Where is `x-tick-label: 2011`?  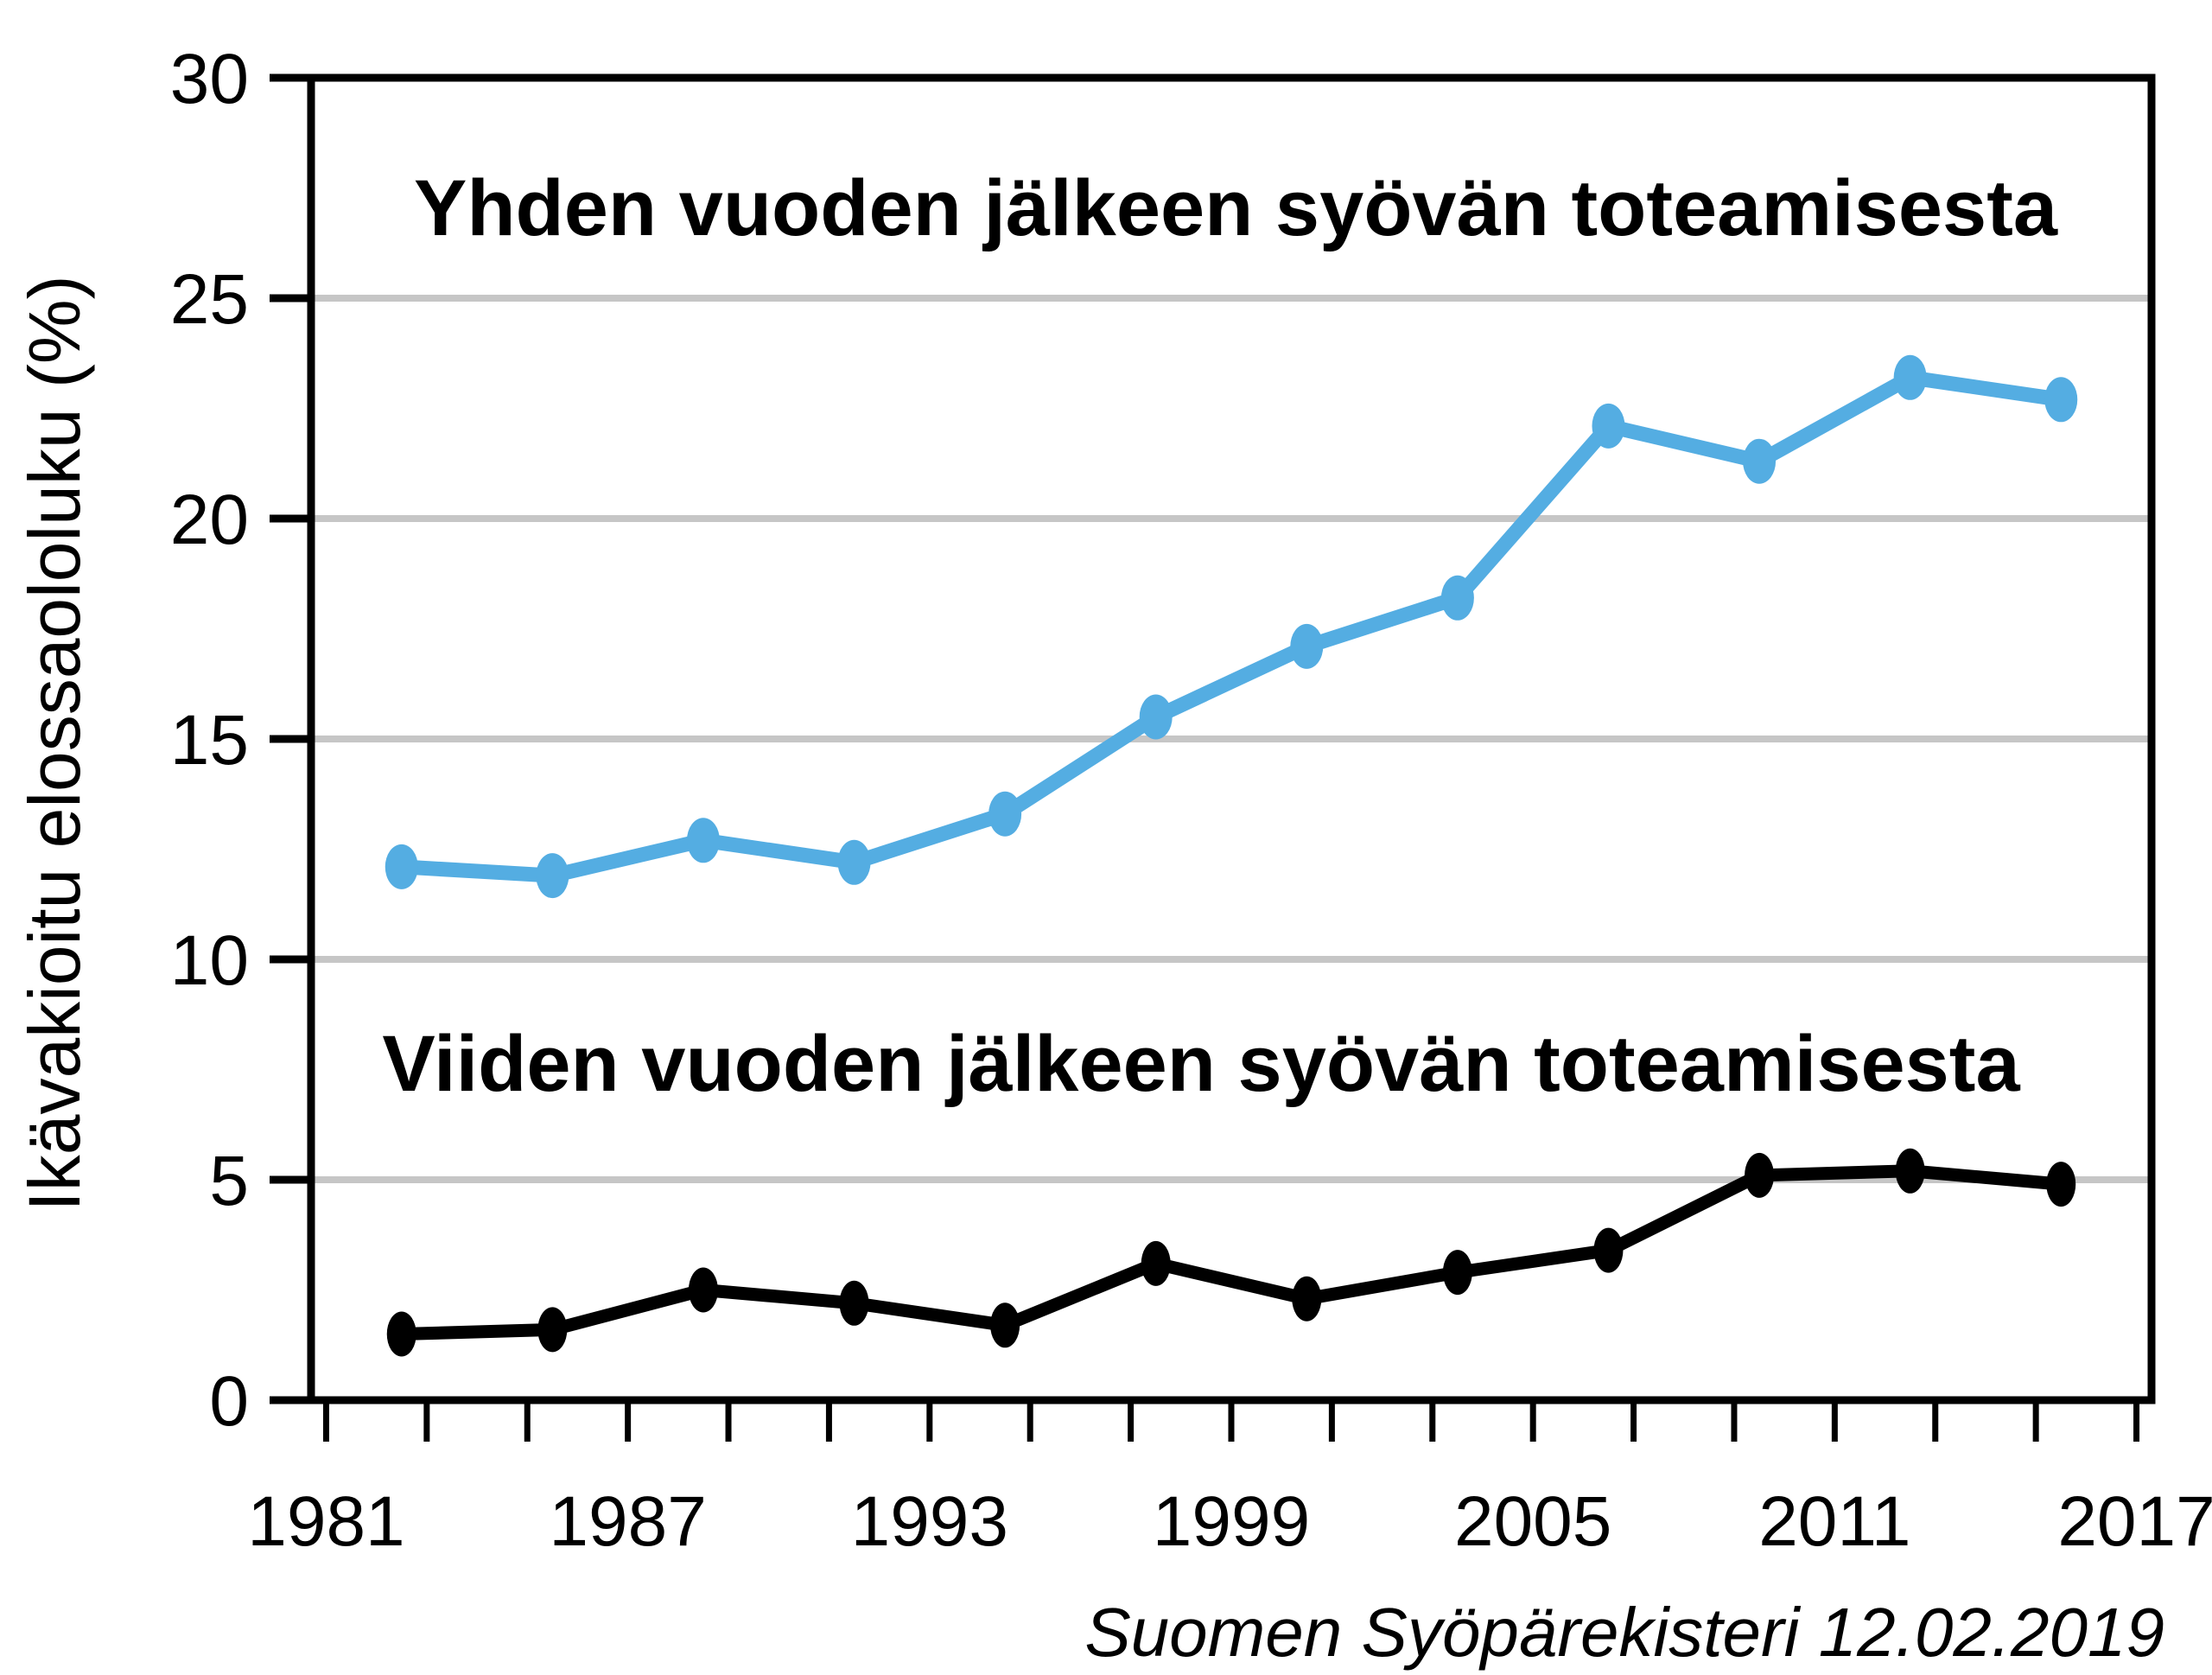
x-tick-label: 2011 is located at coordinates (1834, 1521).